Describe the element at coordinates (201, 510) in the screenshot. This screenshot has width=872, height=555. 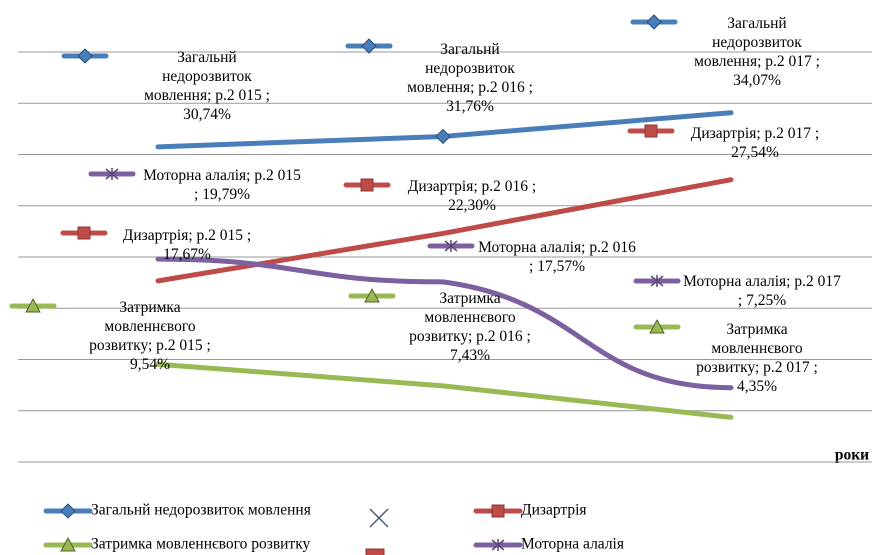
I see `legend-label: Загальнй недорозвиток мовлення` at that location.